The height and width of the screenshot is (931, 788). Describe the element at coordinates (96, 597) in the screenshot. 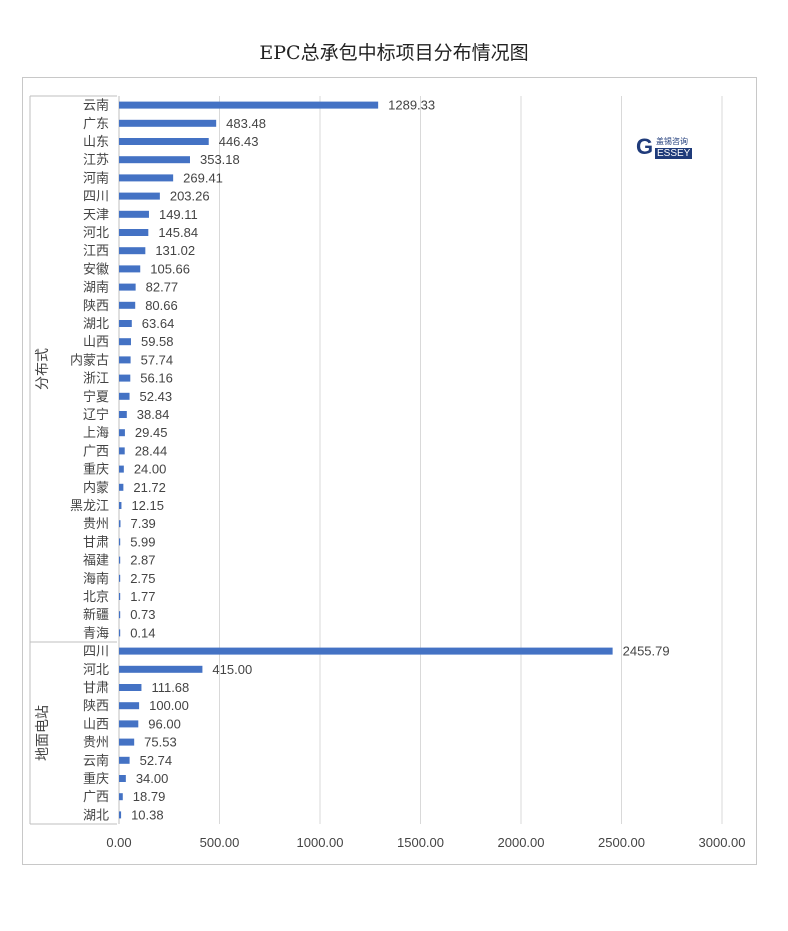

I see `category-label: 北京` at that location.